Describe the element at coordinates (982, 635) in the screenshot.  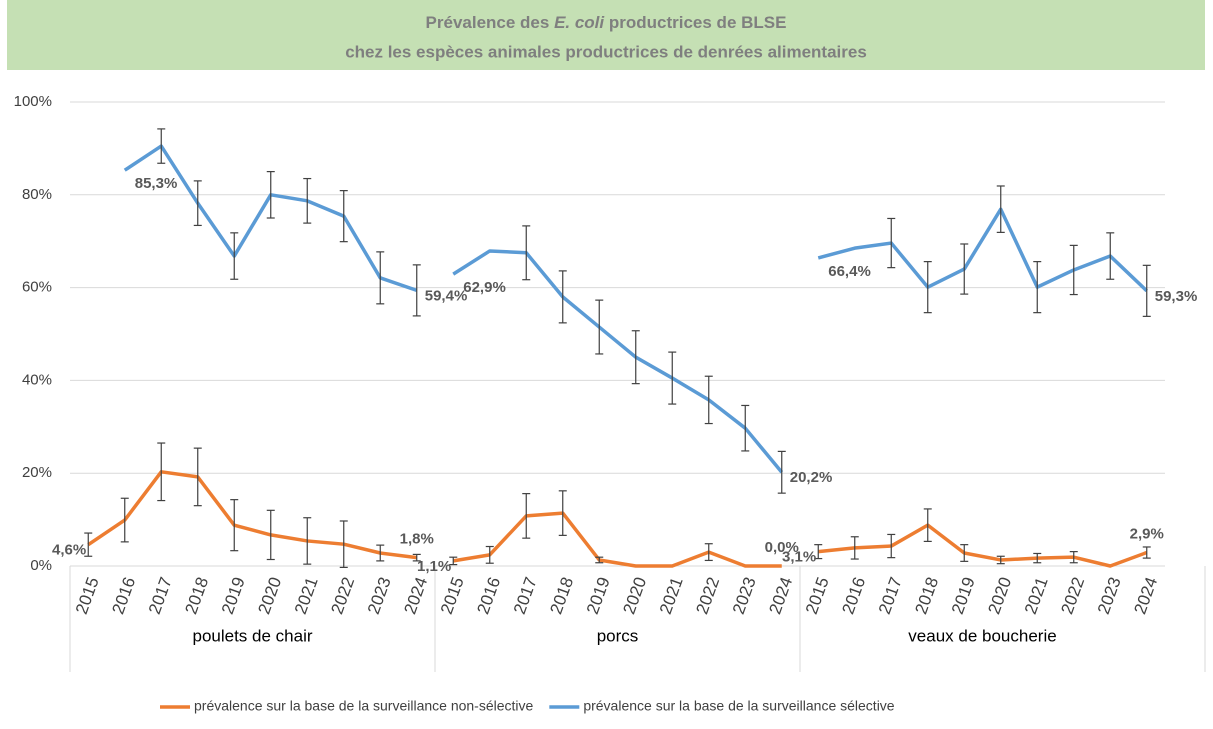
I see `group-label: veaux de boucherie` at that location.